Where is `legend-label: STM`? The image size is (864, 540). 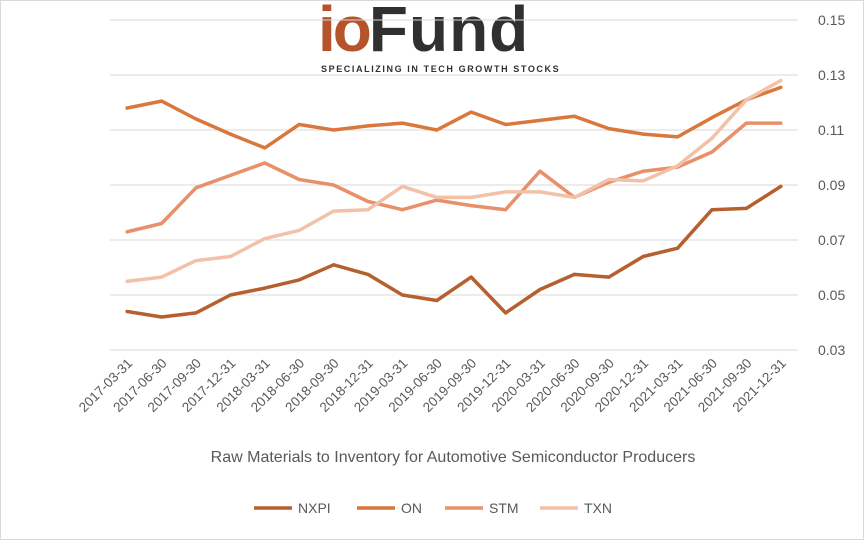
legend-label: STM is located at coordinates (504, 508).